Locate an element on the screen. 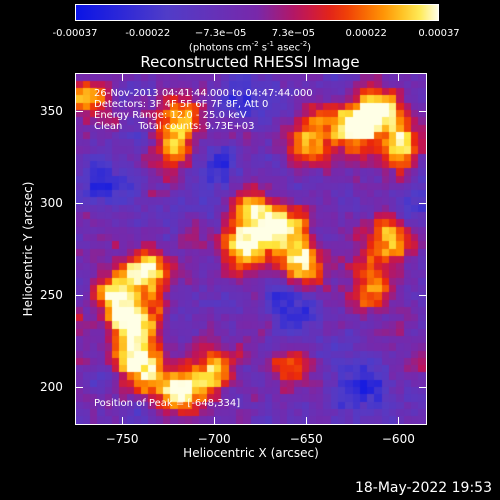 The height and width of the screenshot is (500, 500). colorbar-tick-label: 0.00037 is located at coordinates (439, 33).